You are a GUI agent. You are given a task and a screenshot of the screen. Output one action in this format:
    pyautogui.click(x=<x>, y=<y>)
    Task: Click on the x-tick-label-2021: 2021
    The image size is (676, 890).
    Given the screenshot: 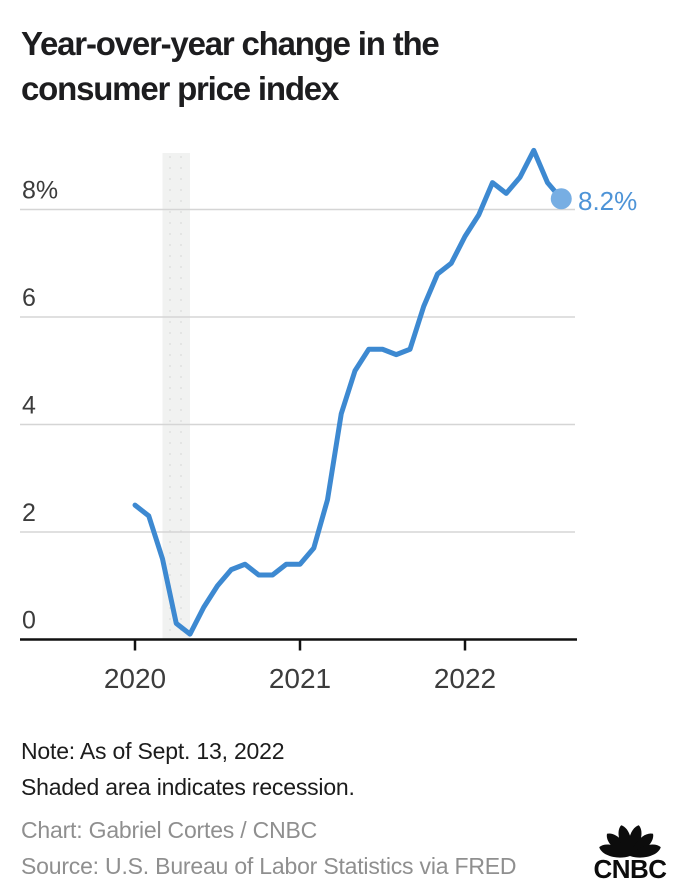 What is the action you would take?
    pyautogui.click(x=300, y=678)
    